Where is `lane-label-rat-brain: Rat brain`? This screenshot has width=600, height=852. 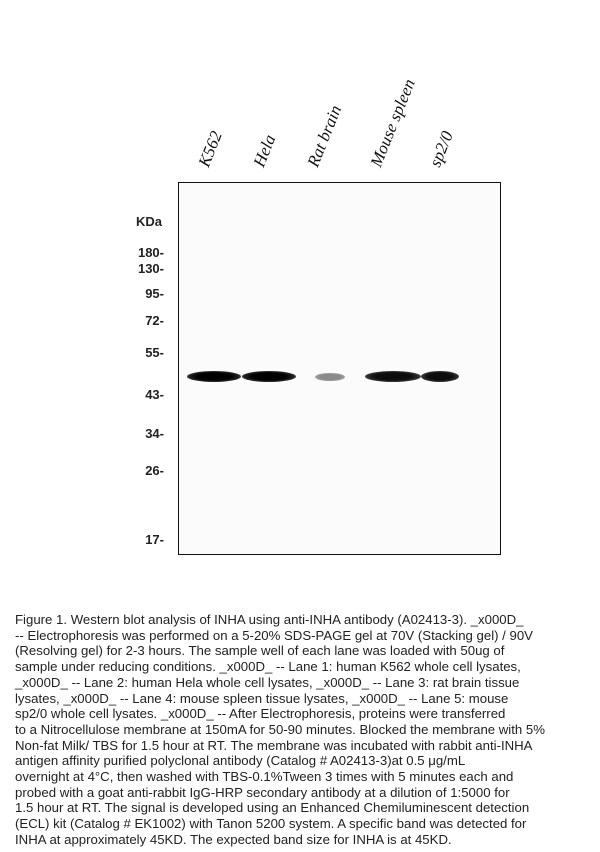
lane-label-rat-brain: Rat brain is located at coordinates (324, 136).